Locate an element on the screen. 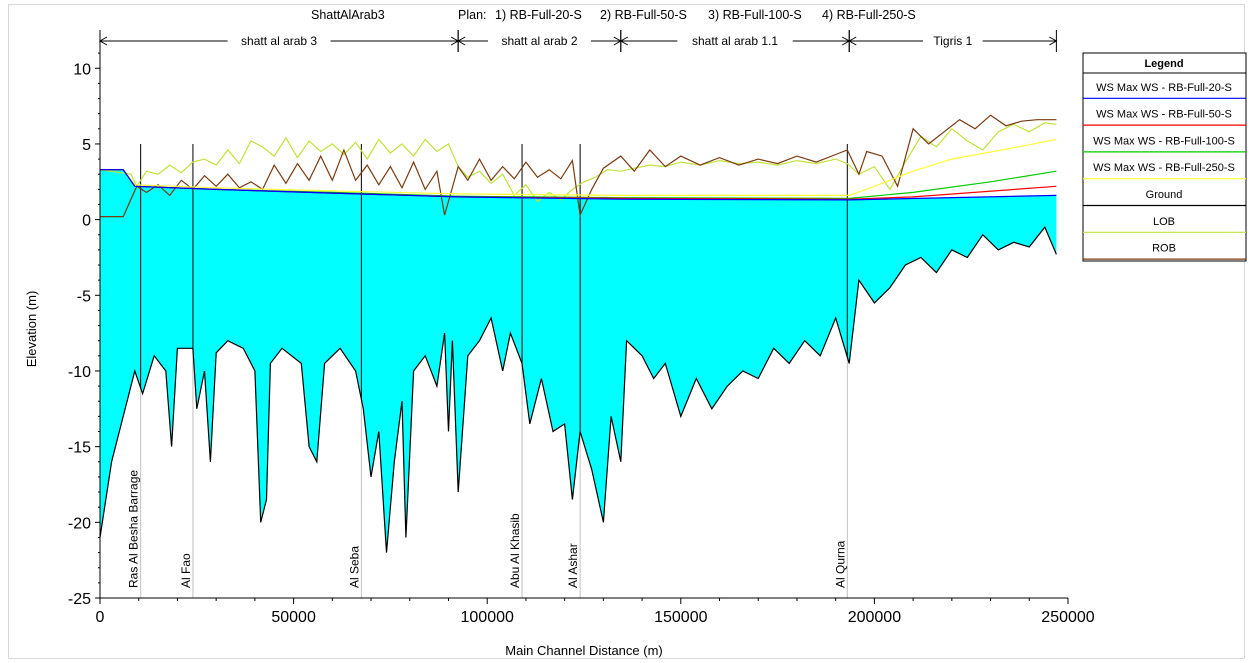 The image size is (1253, 663). series-line-rob is located at coordinates (578, 166).